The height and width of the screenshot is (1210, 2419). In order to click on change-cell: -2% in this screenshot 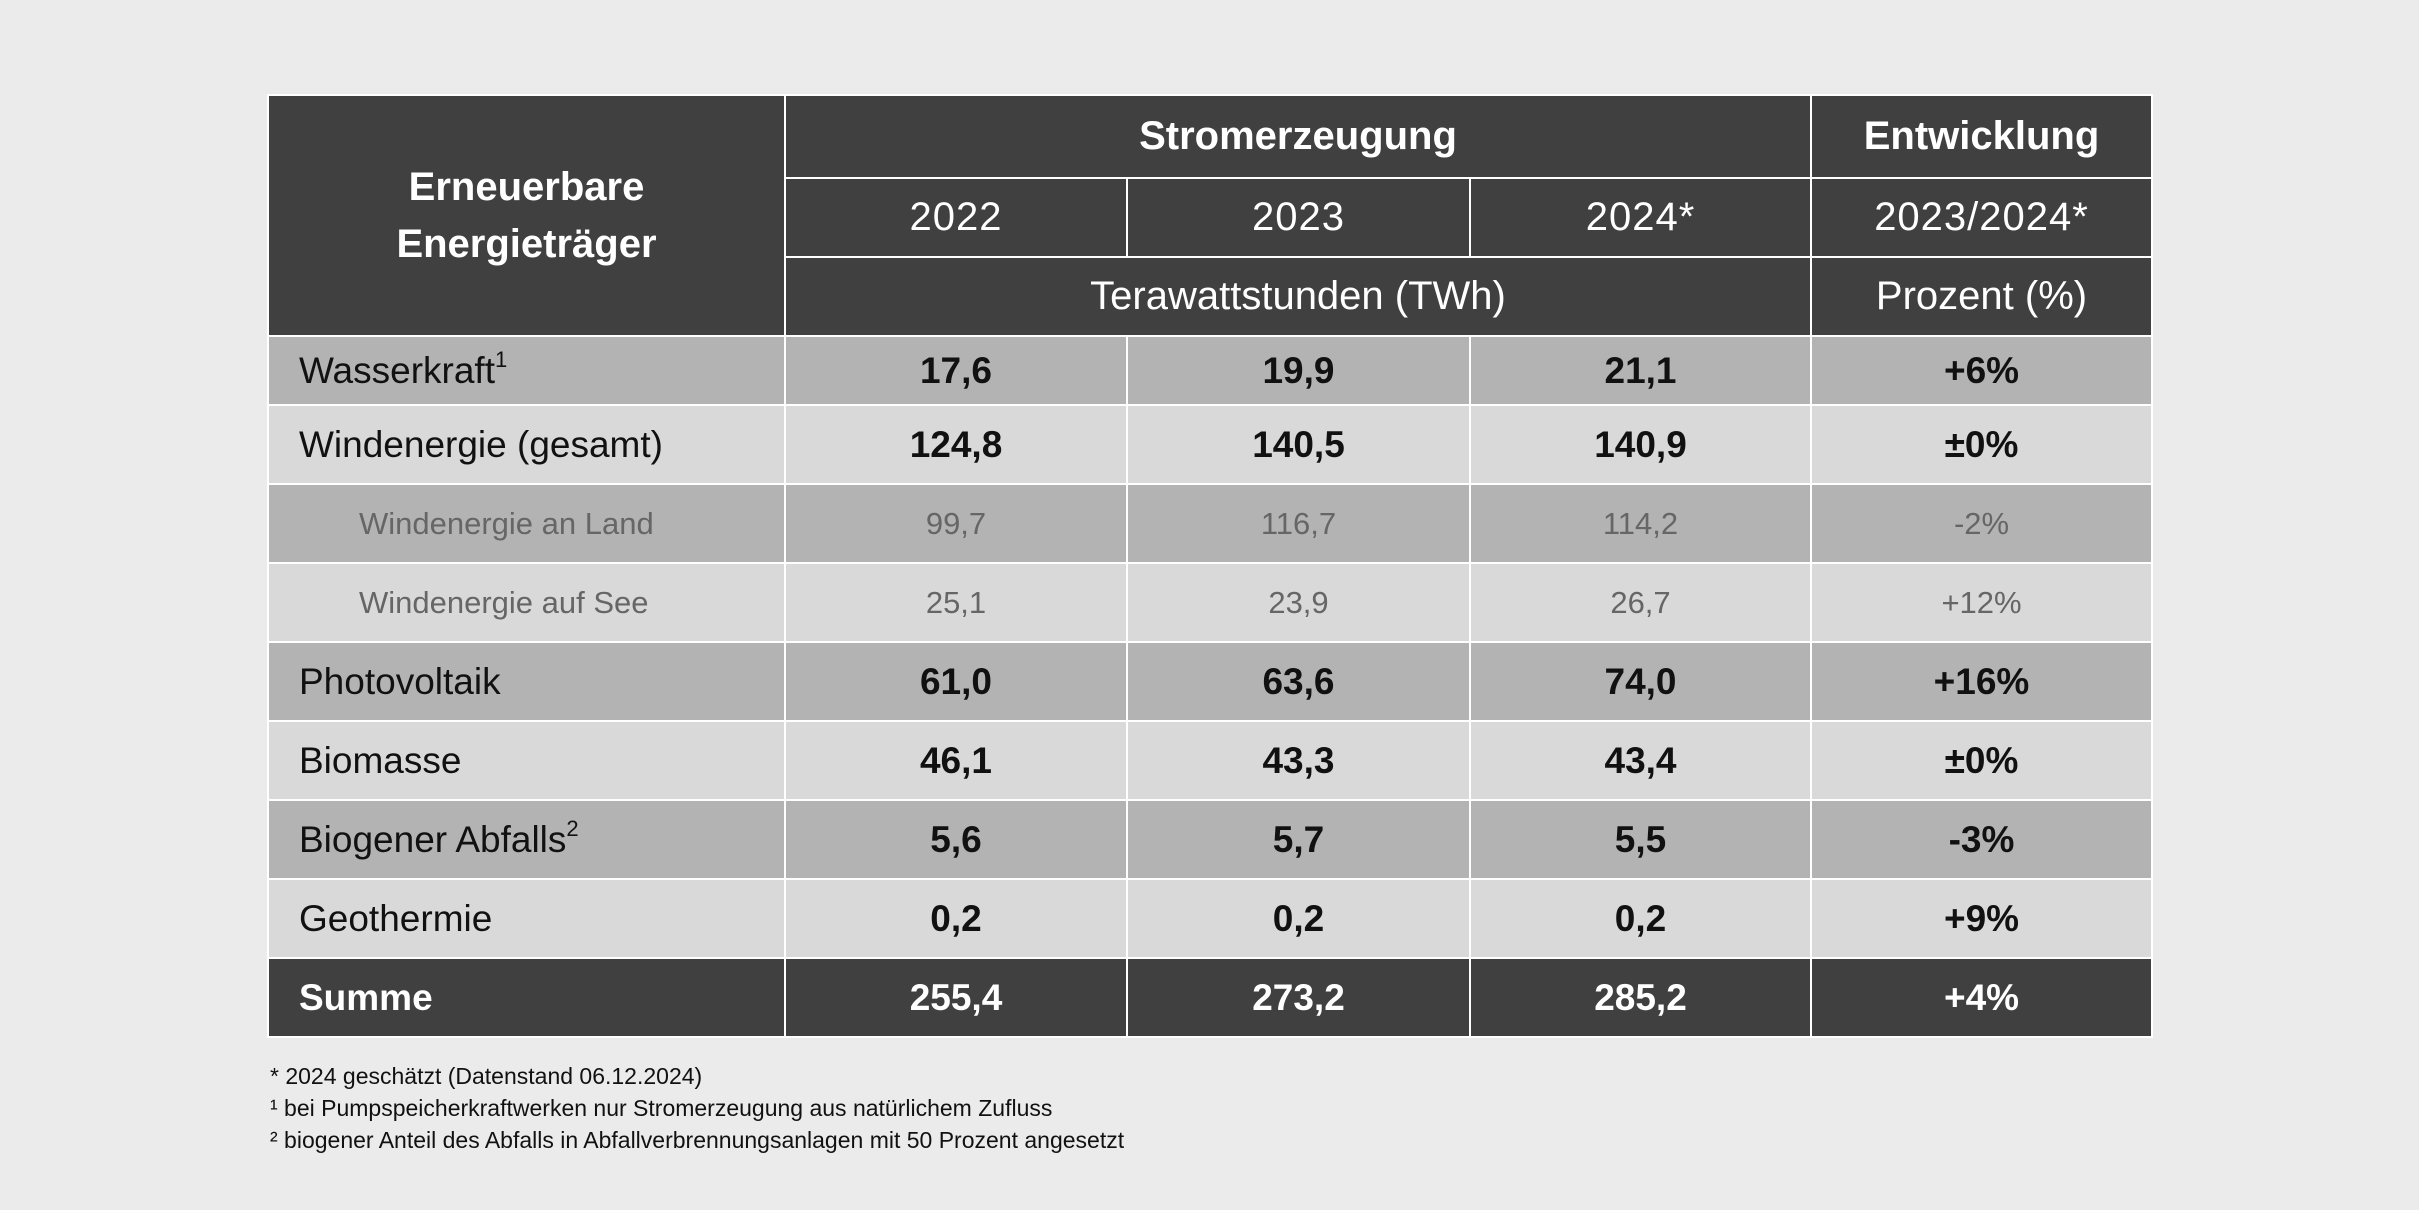, I will do `click(1982, 523)`.